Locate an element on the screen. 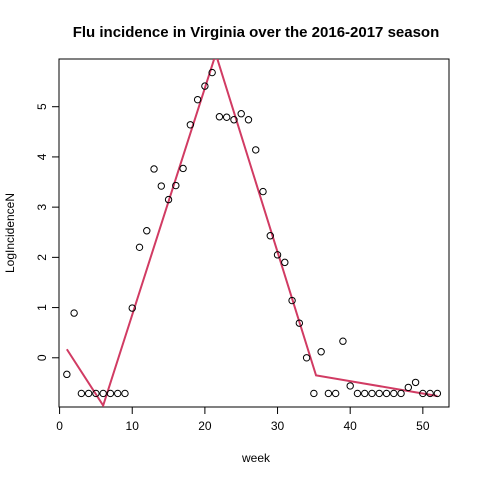 The width and height of the screenshot is (480, 480). x-tick-label: 10 is located at coordinates (133, 426).